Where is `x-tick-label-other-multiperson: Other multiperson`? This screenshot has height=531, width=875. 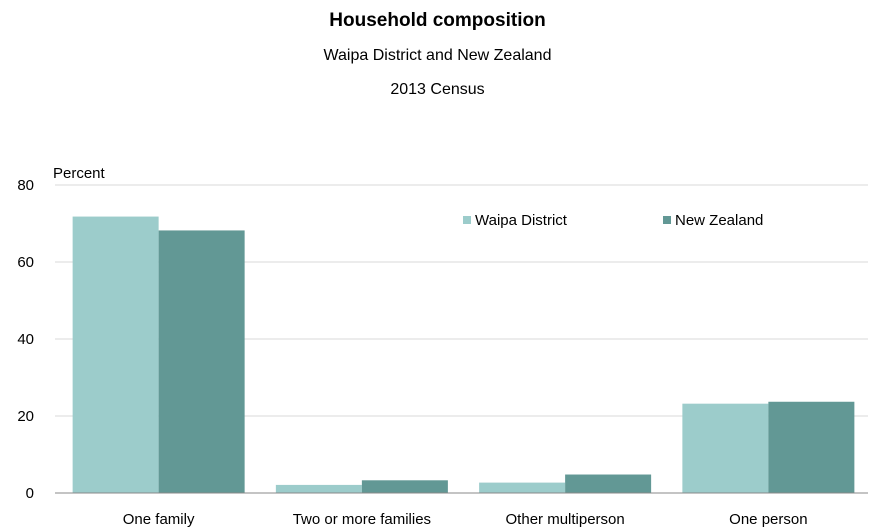
x-tick-label-other-multiperson: Other multiperson is located at coordinates (565, 519).